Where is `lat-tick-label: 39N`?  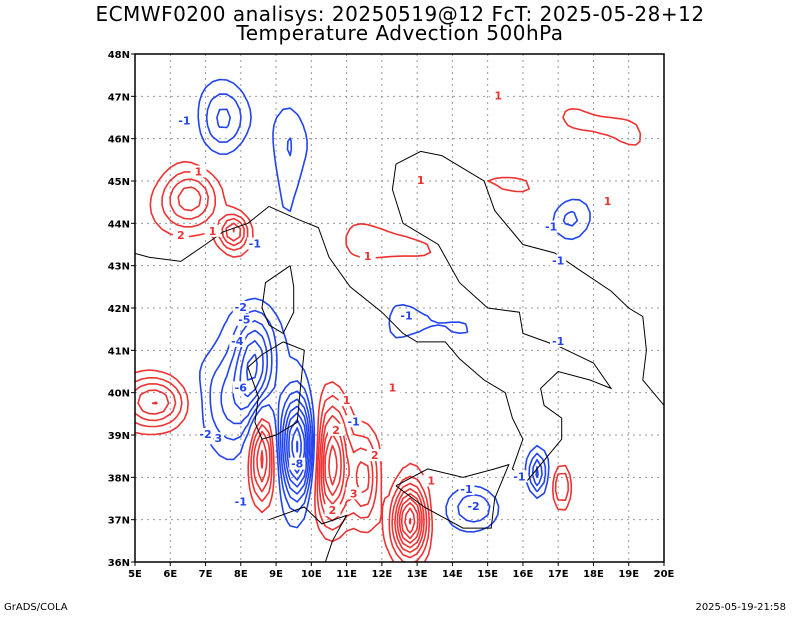
lat-tick-label: 39N is located at coordinates (119, 436).